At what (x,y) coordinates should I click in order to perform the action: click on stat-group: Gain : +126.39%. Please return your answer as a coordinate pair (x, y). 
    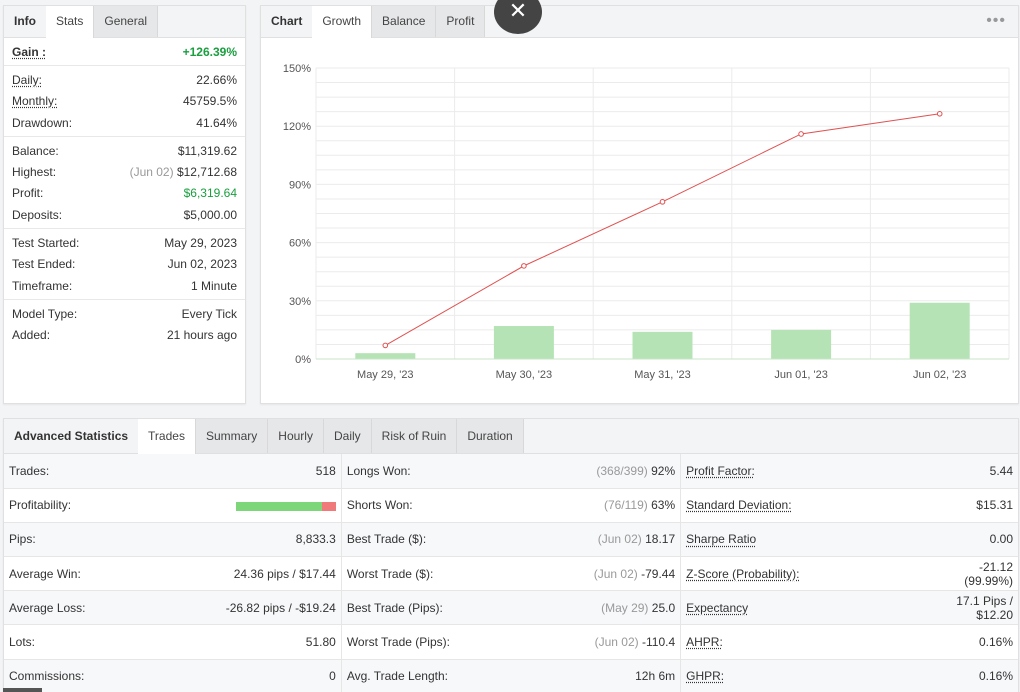
    Looking at the image, I should click on (124, 52).